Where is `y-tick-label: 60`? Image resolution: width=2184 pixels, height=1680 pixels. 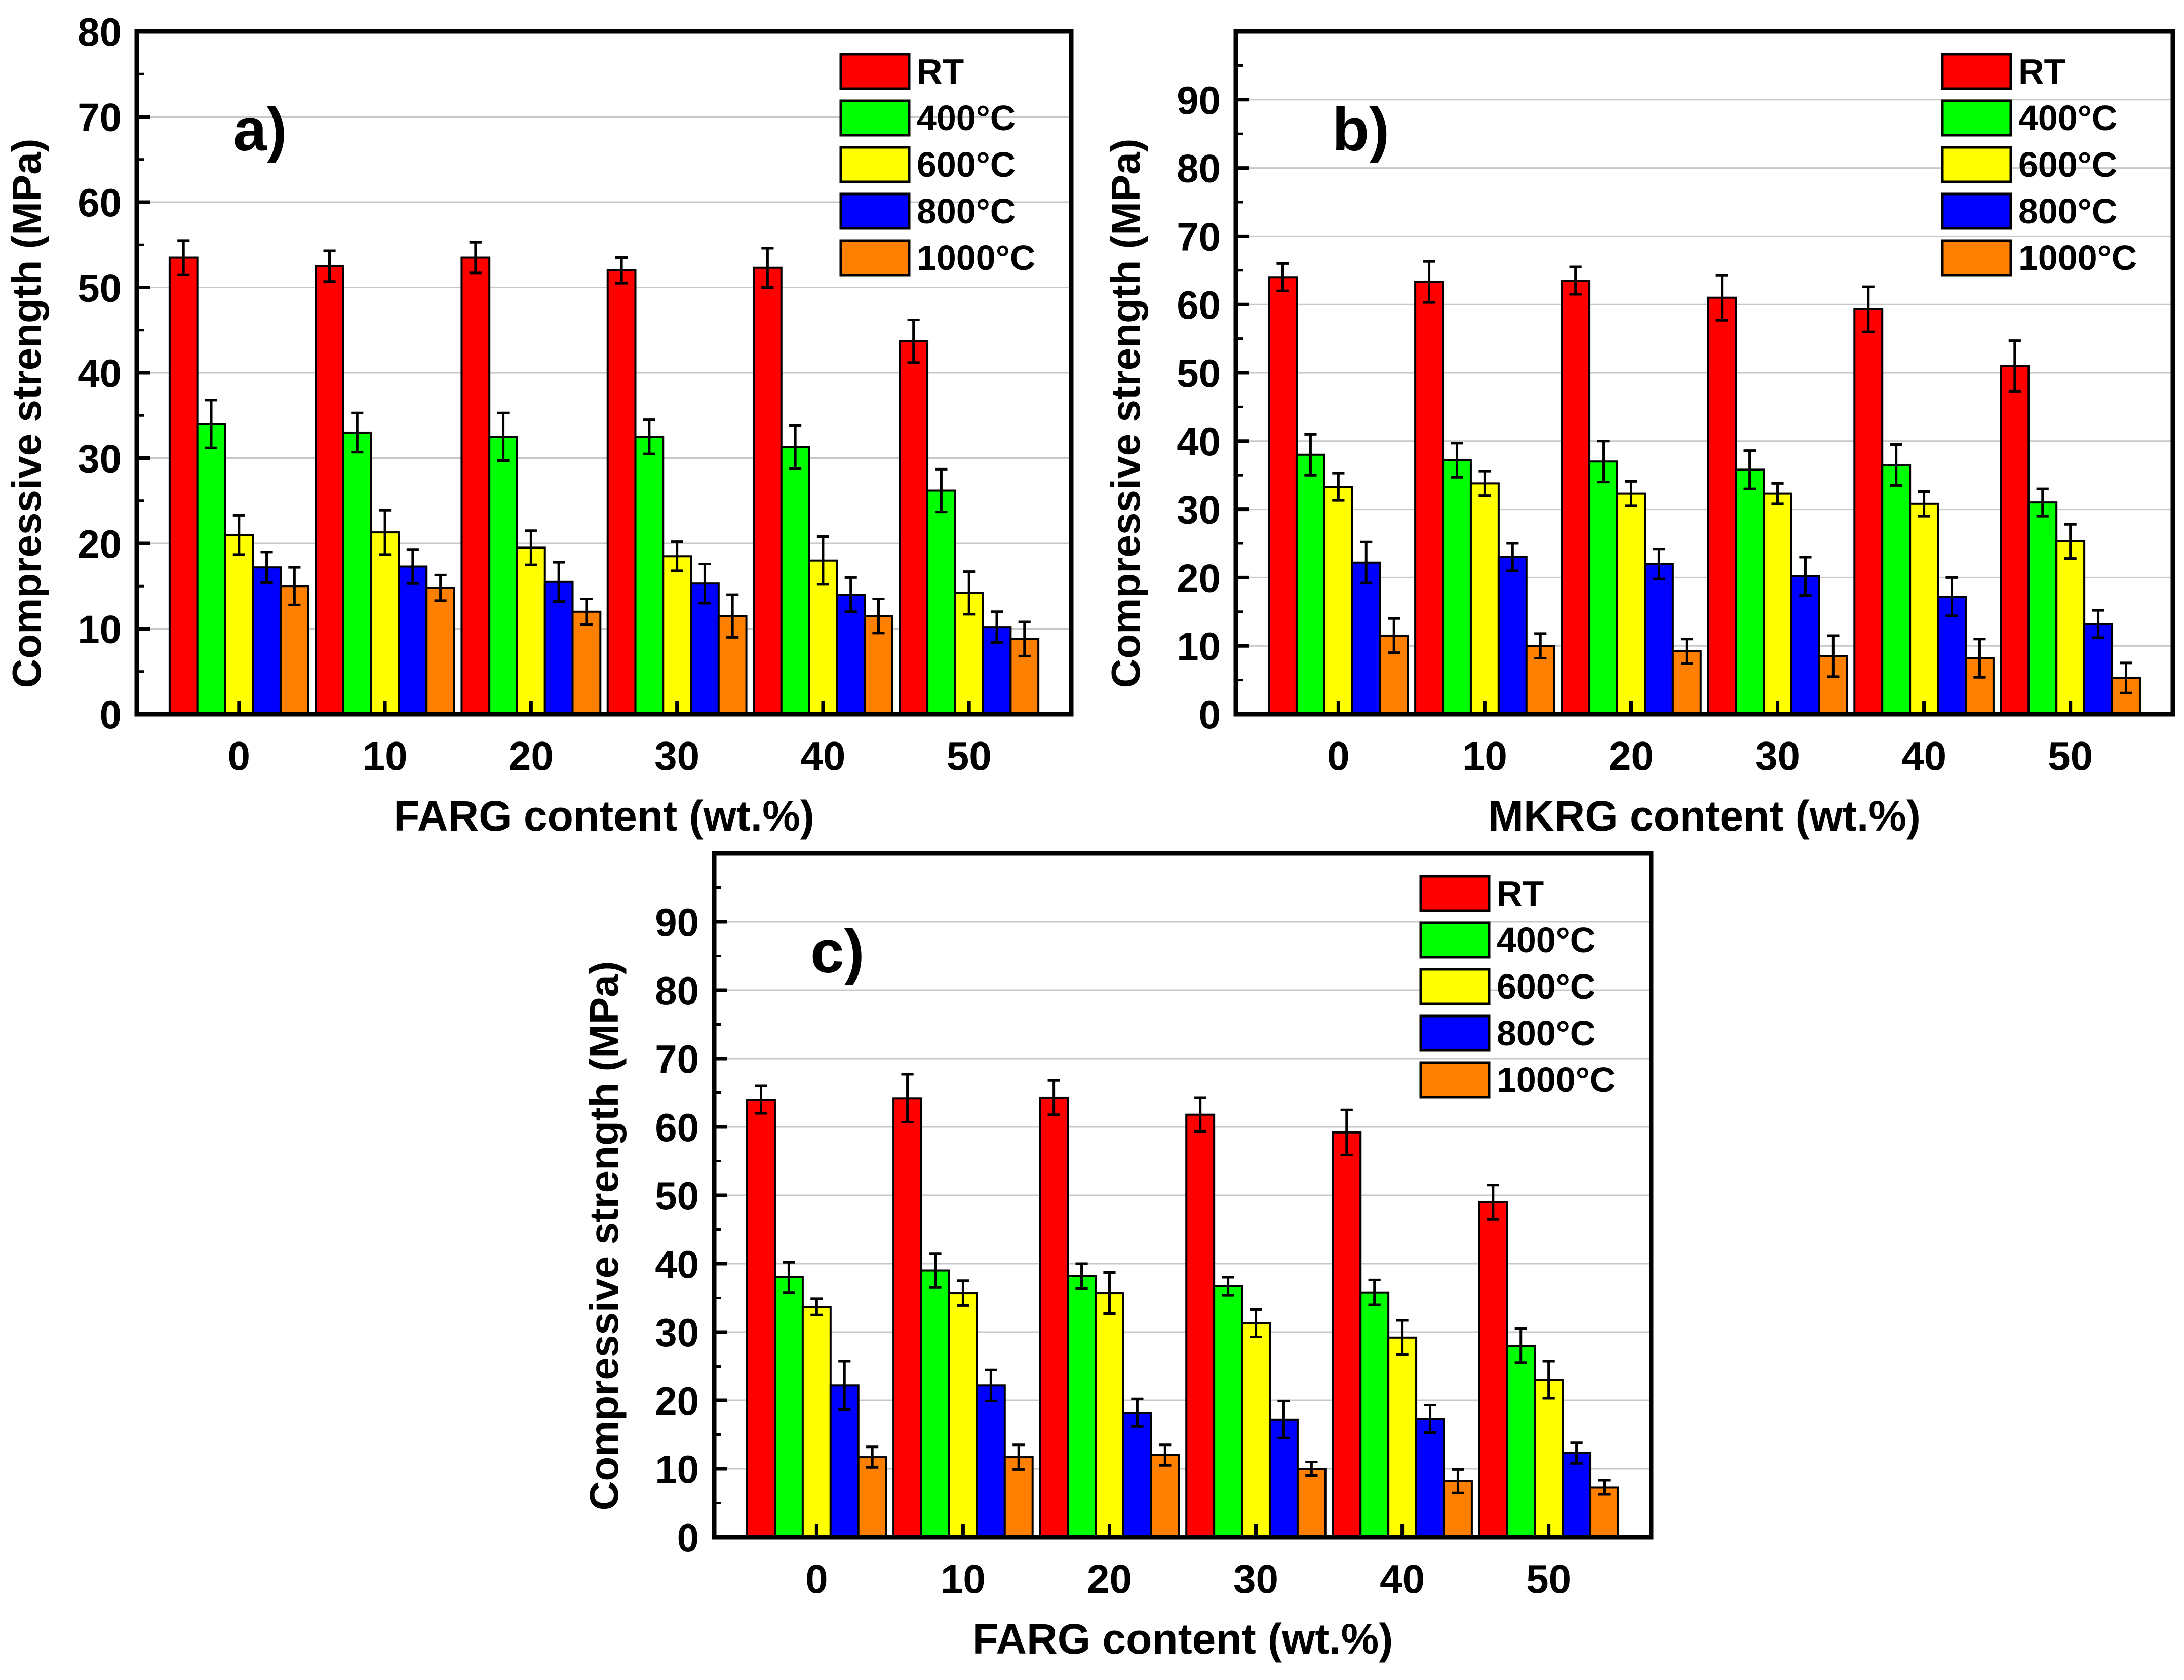 y-tick-label: 60 is located at coordinates (99, 202).